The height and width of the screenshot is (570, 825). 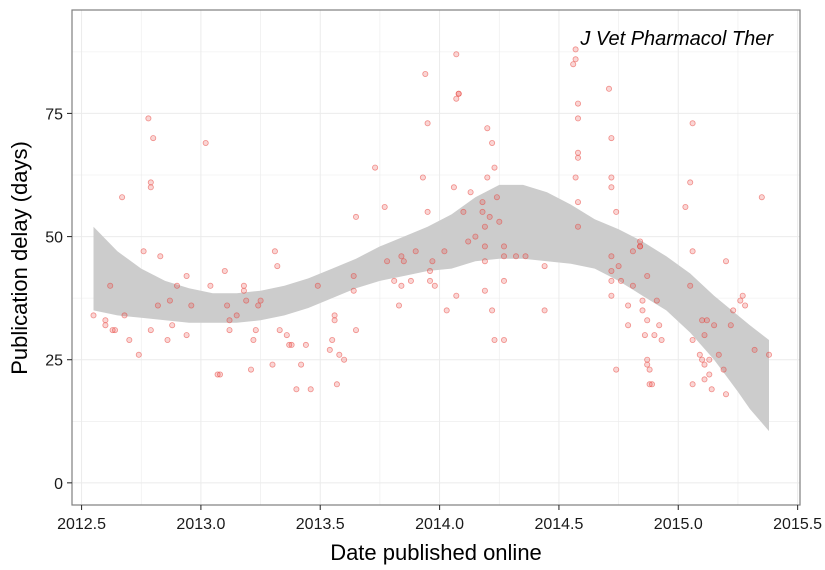 What do you see at coordinates (54, 238) in the screenshot?
I see `y-tick-label: 50` at bounding box center [54, 238].